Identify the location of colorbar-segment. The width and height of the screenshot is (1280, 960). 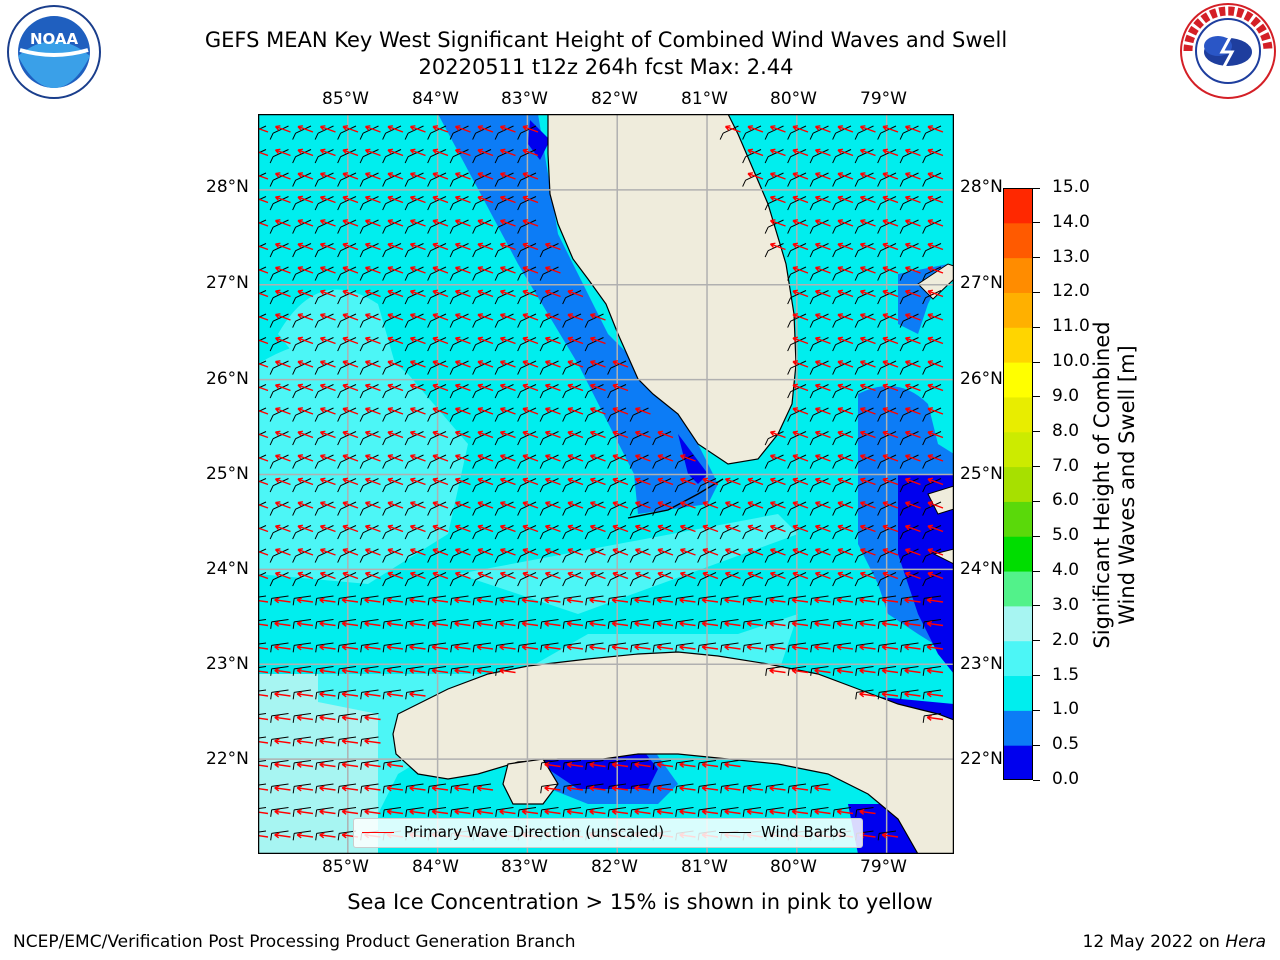
(1018, 206).